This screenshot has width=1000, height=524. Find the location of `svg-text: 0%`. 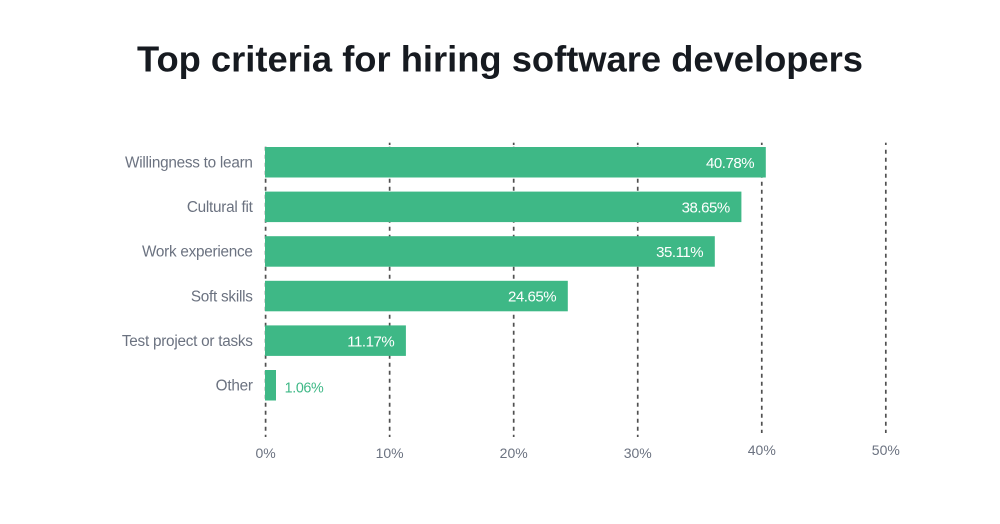

svg-text: 0% is located at coordinates (265, 453).